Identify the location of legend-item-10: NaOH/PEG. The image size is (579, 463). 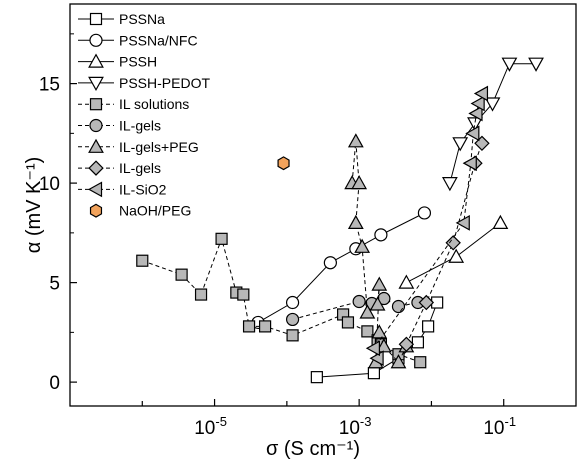
(140, 211).